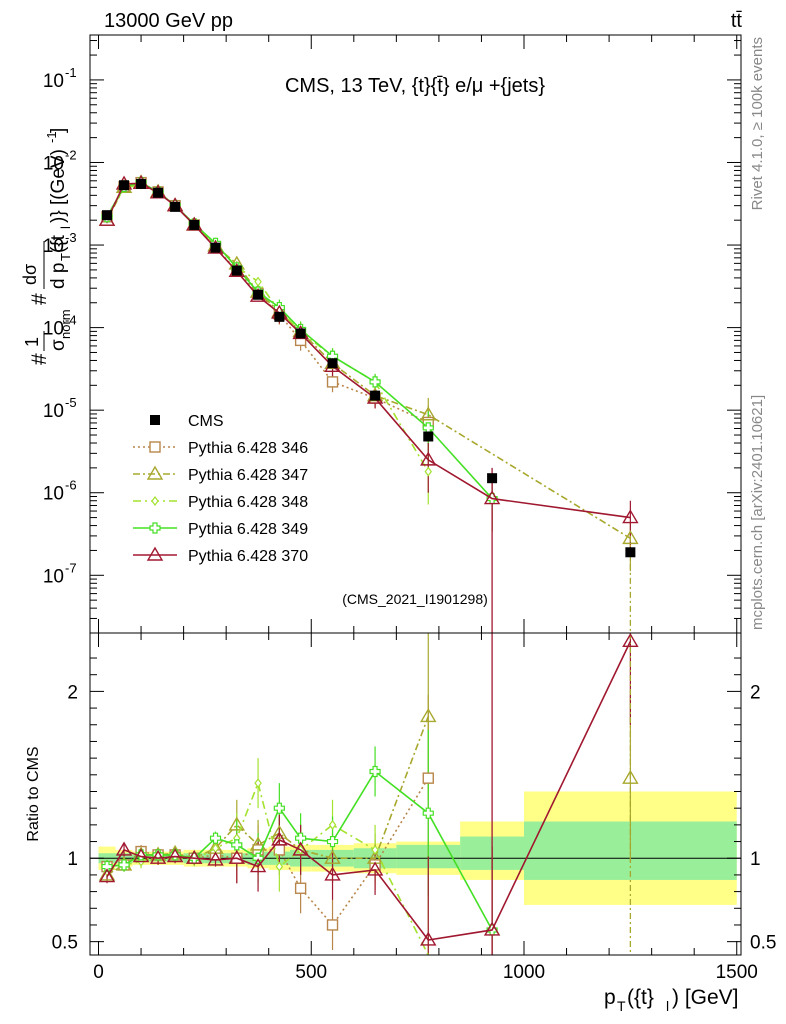 This screenshot has width=786, height=1024. Describe the element at coordinates (524, 972) in the screenshot. I see `x-tick-label: 1000` at that location.